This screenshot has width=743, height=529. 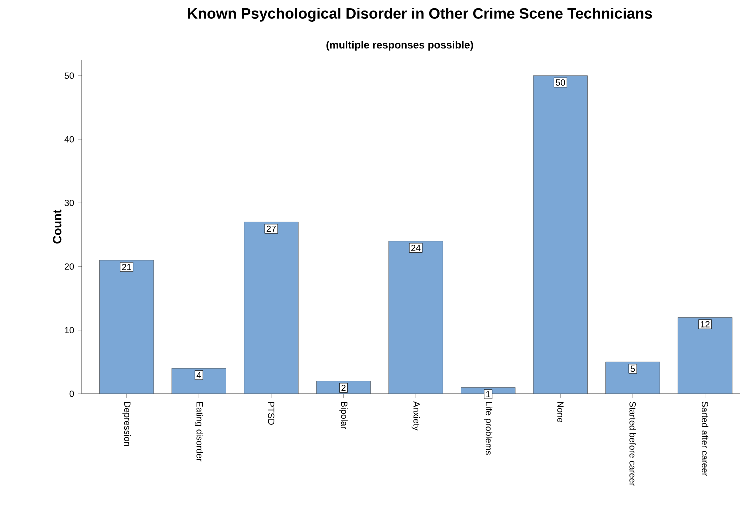 What do you see at coordinates (72, 394) in the screenshot?
I see `y-tick-label: 0` at bounding box center [72, 394].